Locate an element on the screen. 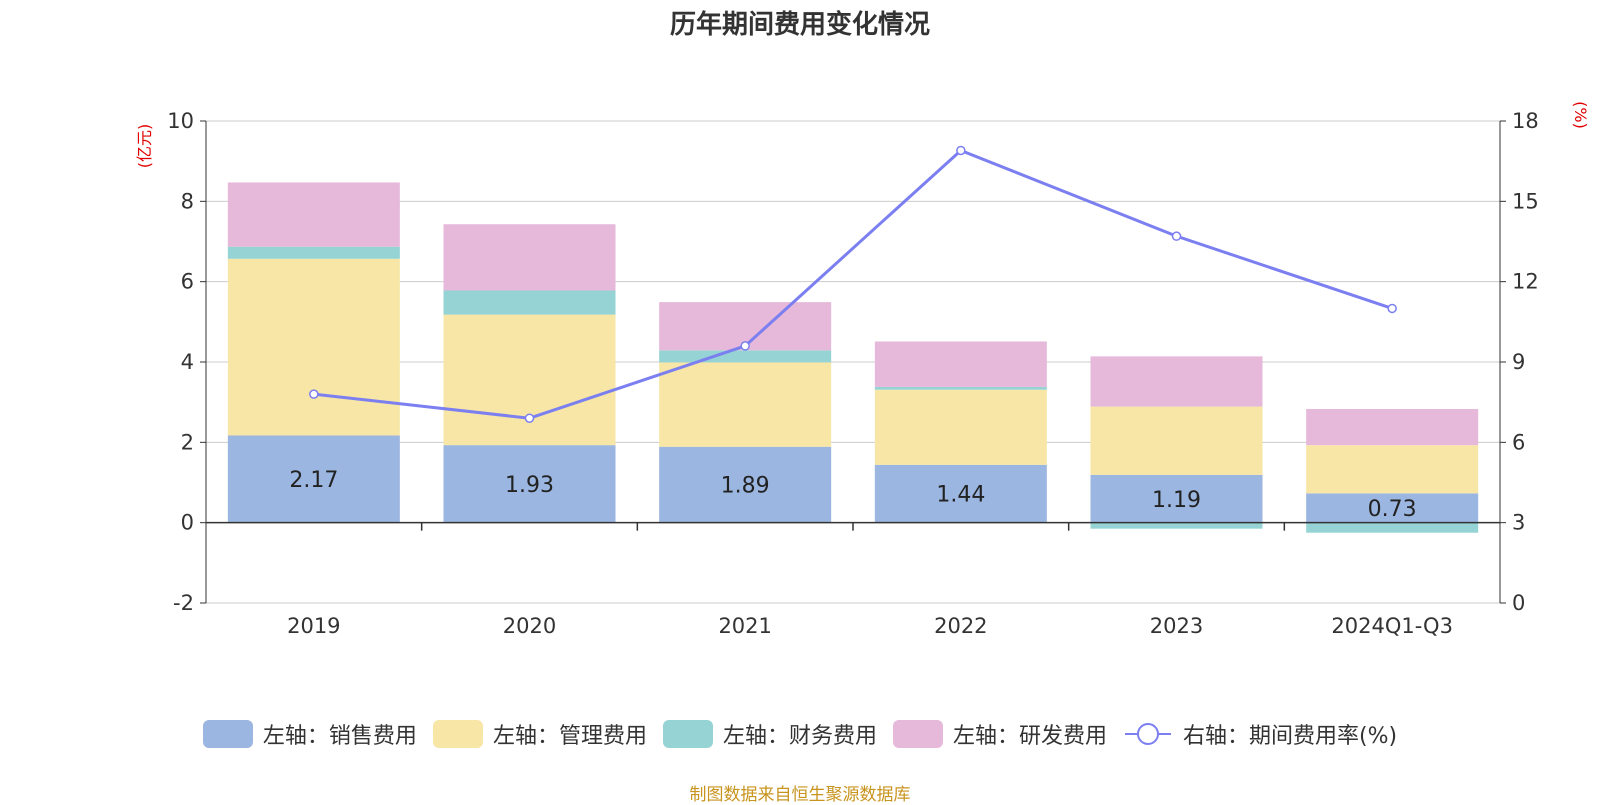 The image size is (1600, 805). right-axis-tick-label: 9 is located at coordinates (1518, 362).